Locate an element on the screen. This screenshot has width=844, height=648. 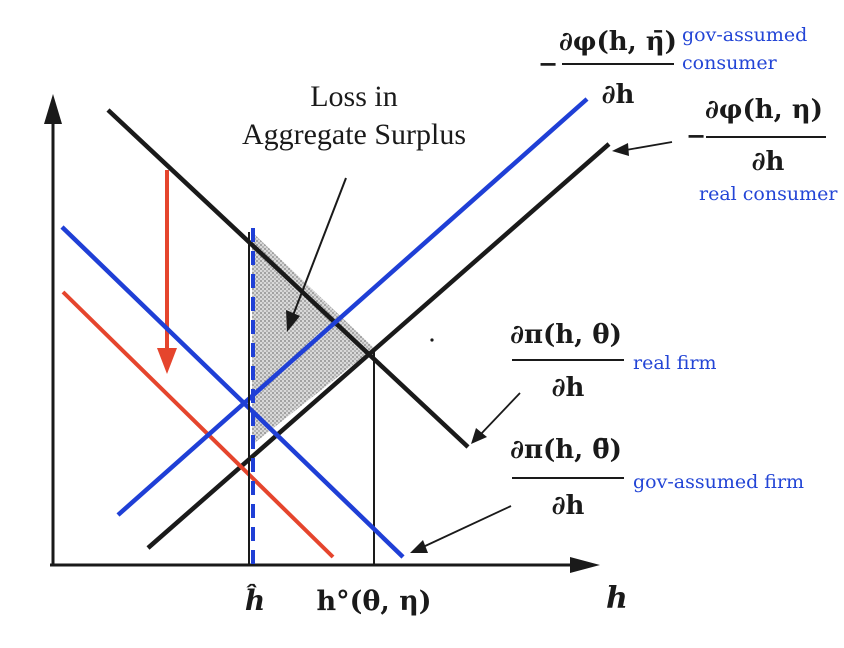
real-consumer-fraction-prefix: − is located at coordinates (696, 135).